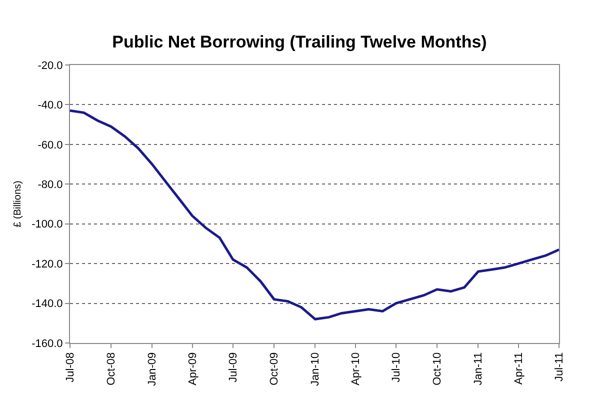  I want to click on x-tick-label: Apr-09, so click(192, 369).